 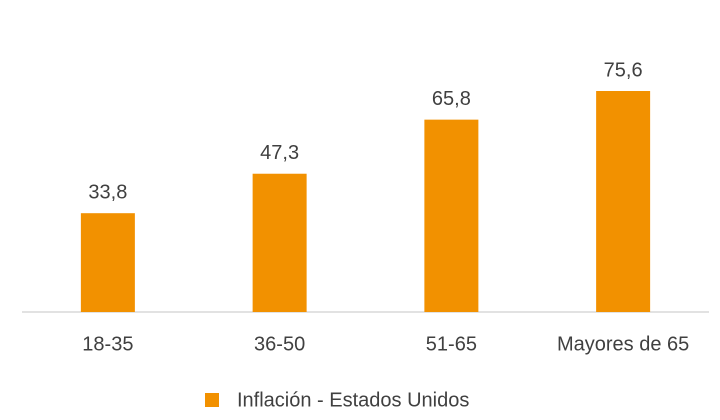 What do you see at coordinates (279, 153) in the screenshot?
I see `value-label: 47,3` at bounding box center [279, 153].